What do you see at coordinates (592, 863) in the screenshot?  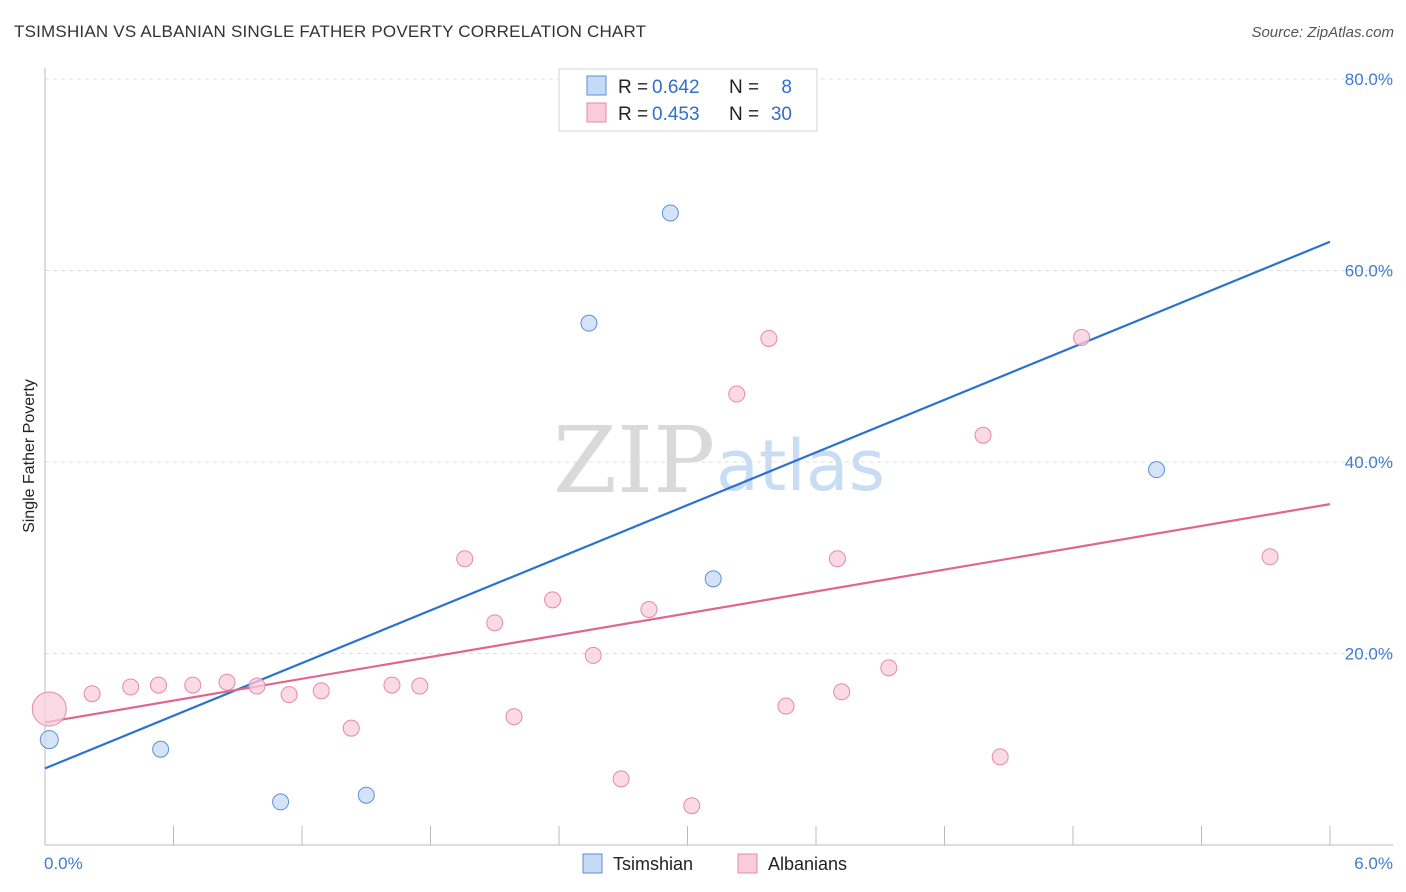 I see `bottom-legend-swatch-tsimshian` at bounding box center [592, 863].